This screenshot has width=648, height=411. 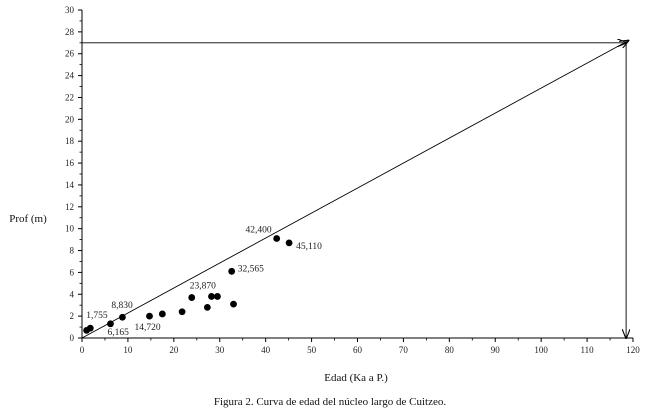 What do you see at coordinates (70, 185) in the screenshot?
I see `y-tick-label: 14` at bounding box center [70, 185].